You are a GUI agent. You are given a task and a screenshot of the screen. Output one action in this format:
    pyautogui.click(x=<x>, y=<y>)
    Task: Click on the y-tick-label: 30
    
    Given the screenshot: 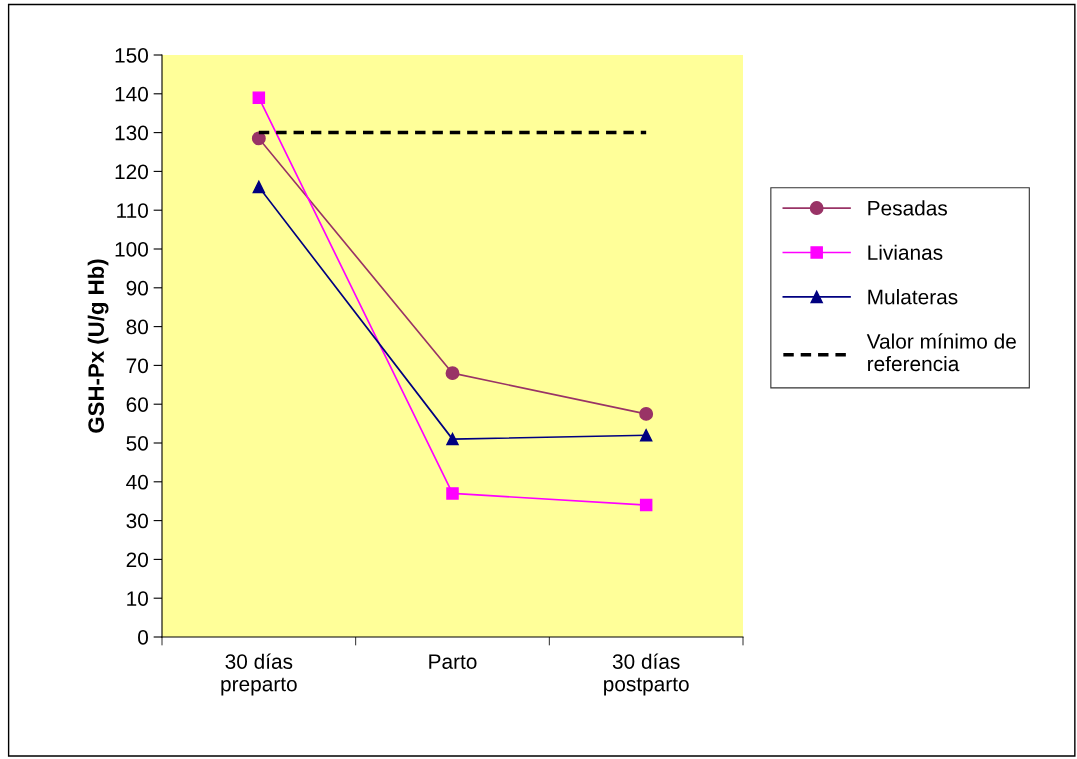 What is the action you would take?
    pyautogui.click(x=137, y=521)
    